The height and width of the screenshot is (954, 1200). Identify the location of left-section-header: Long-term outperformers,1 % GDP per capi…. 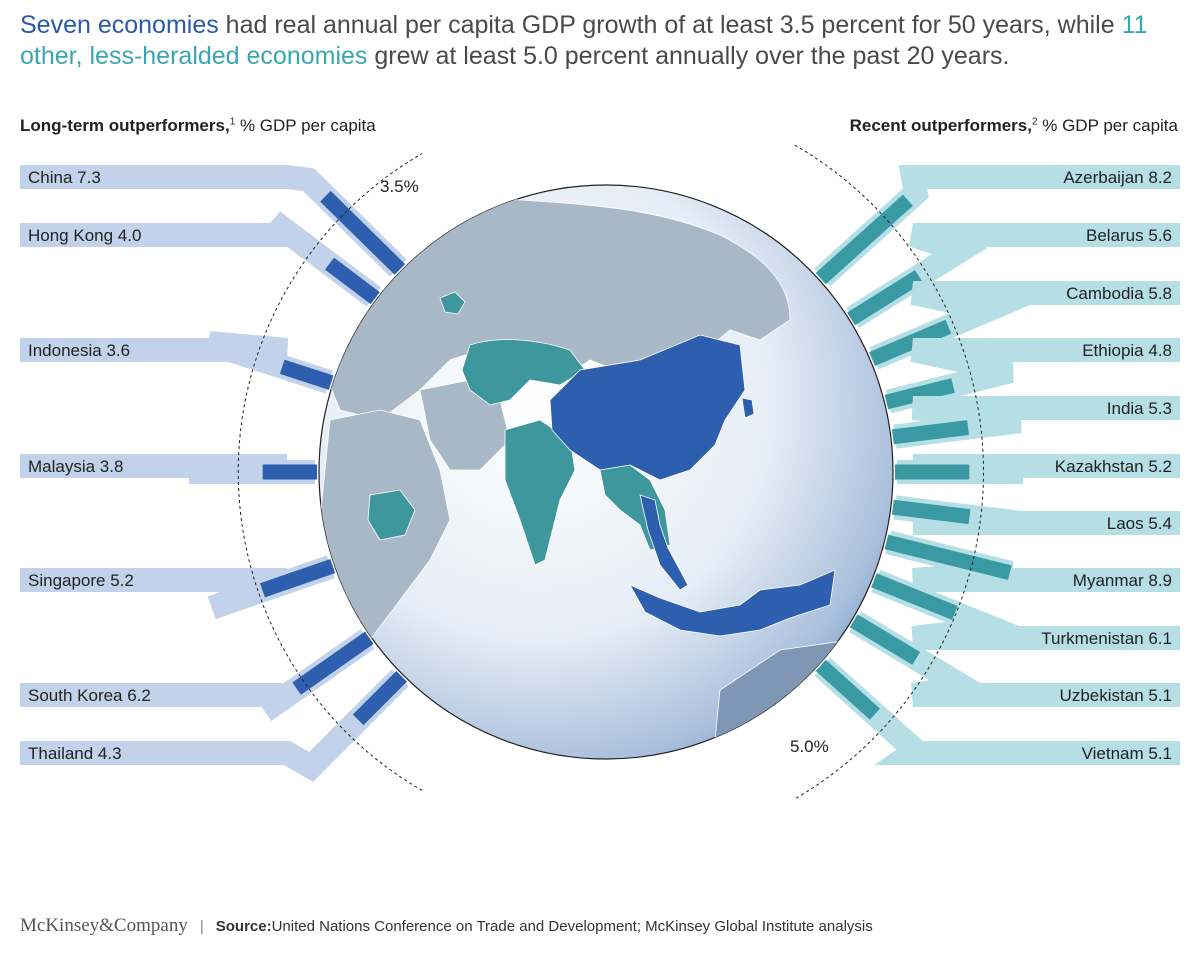
(198, 126).